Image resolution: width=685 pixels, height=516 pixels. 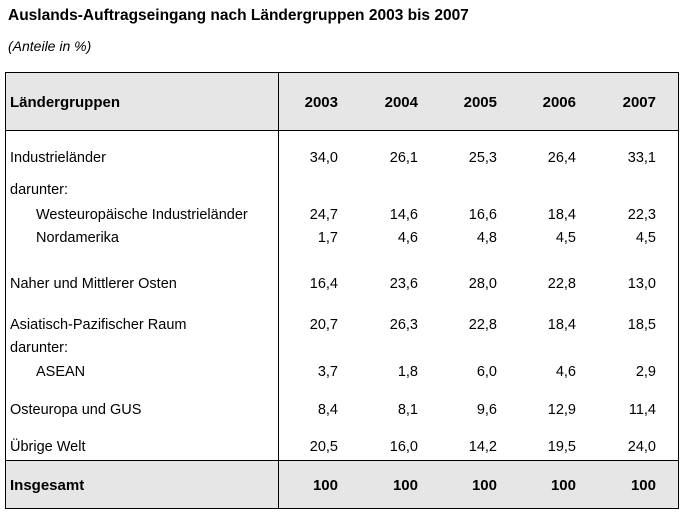 What do you see at coordinates (98, 325) in the screenshot?
I see `row-label: Asiatisch-Pazifischer Raum` at bounding box center [98, 325].